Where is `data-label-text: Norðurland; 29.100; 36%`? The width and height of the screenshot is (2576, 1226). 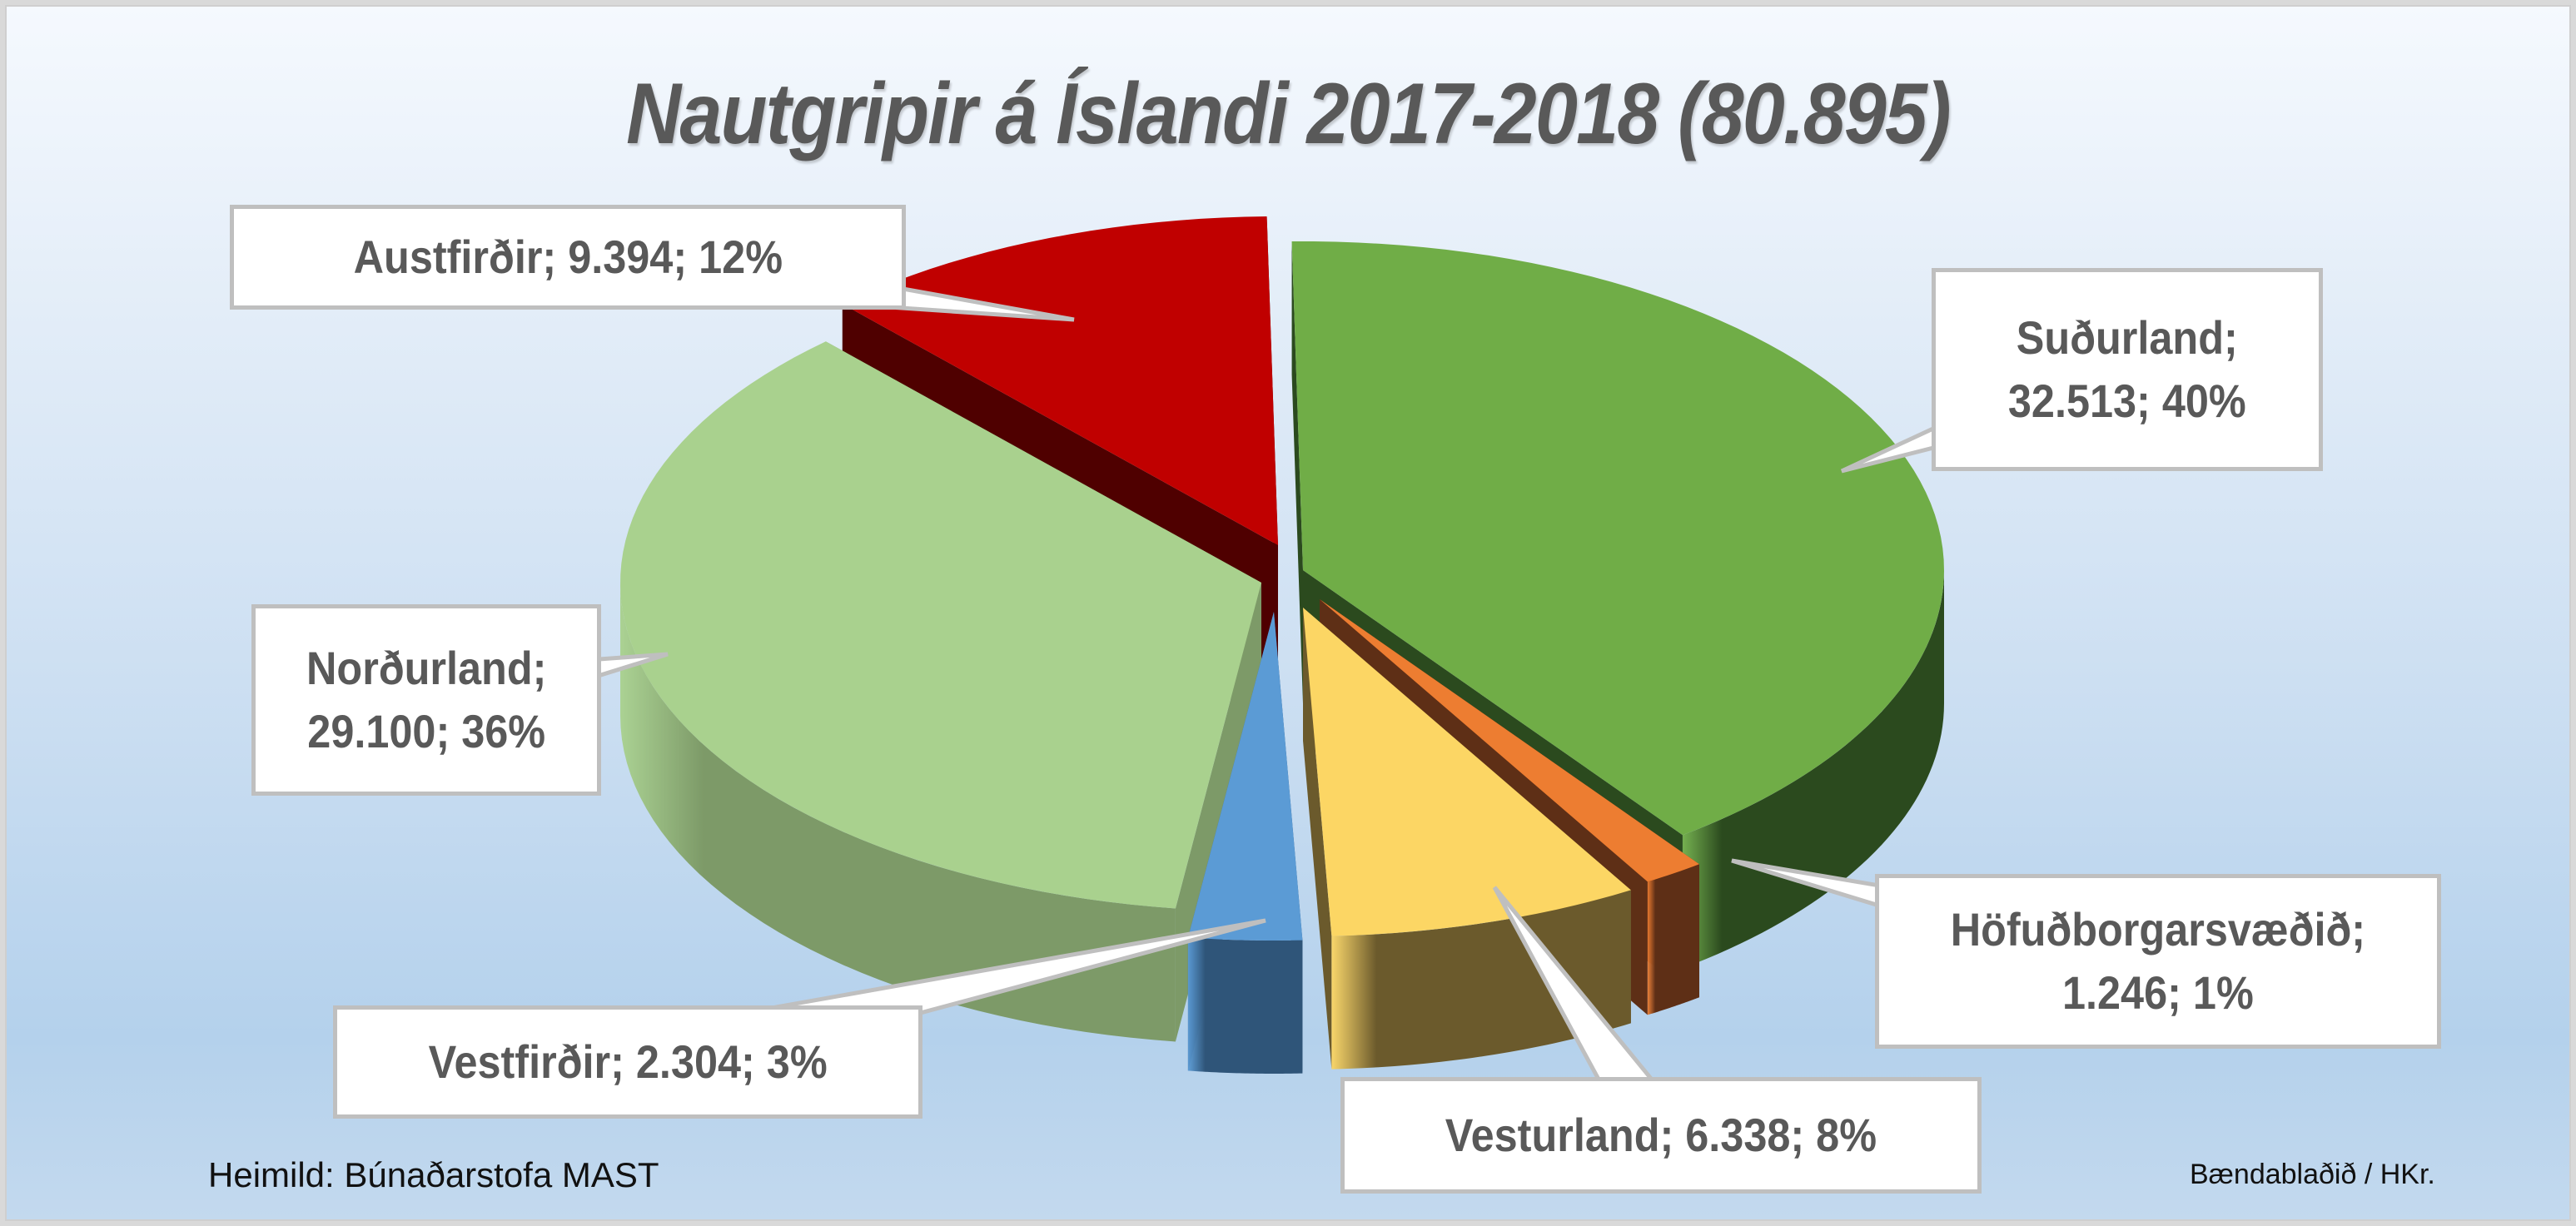 data-label-text: Norðurland; 29.100; 36% is located at coordinates (427, 699).